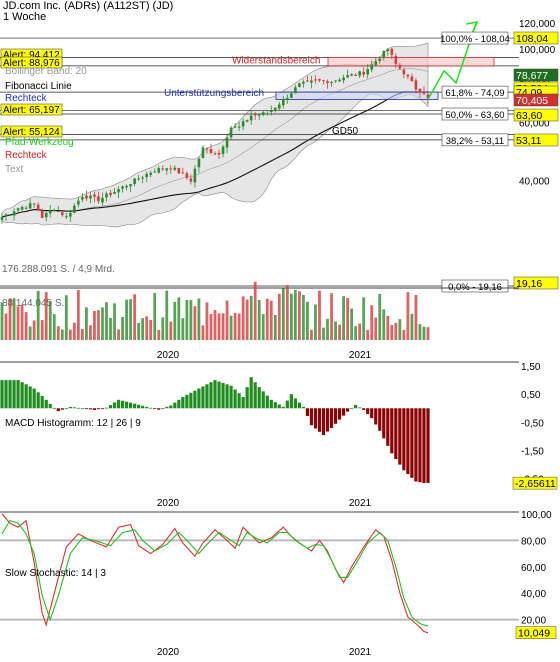 Image resolution: width=560 pixels, height=662 pixels. I want to click on volume-last-label: 88.144.045 S., so click(33, 303).